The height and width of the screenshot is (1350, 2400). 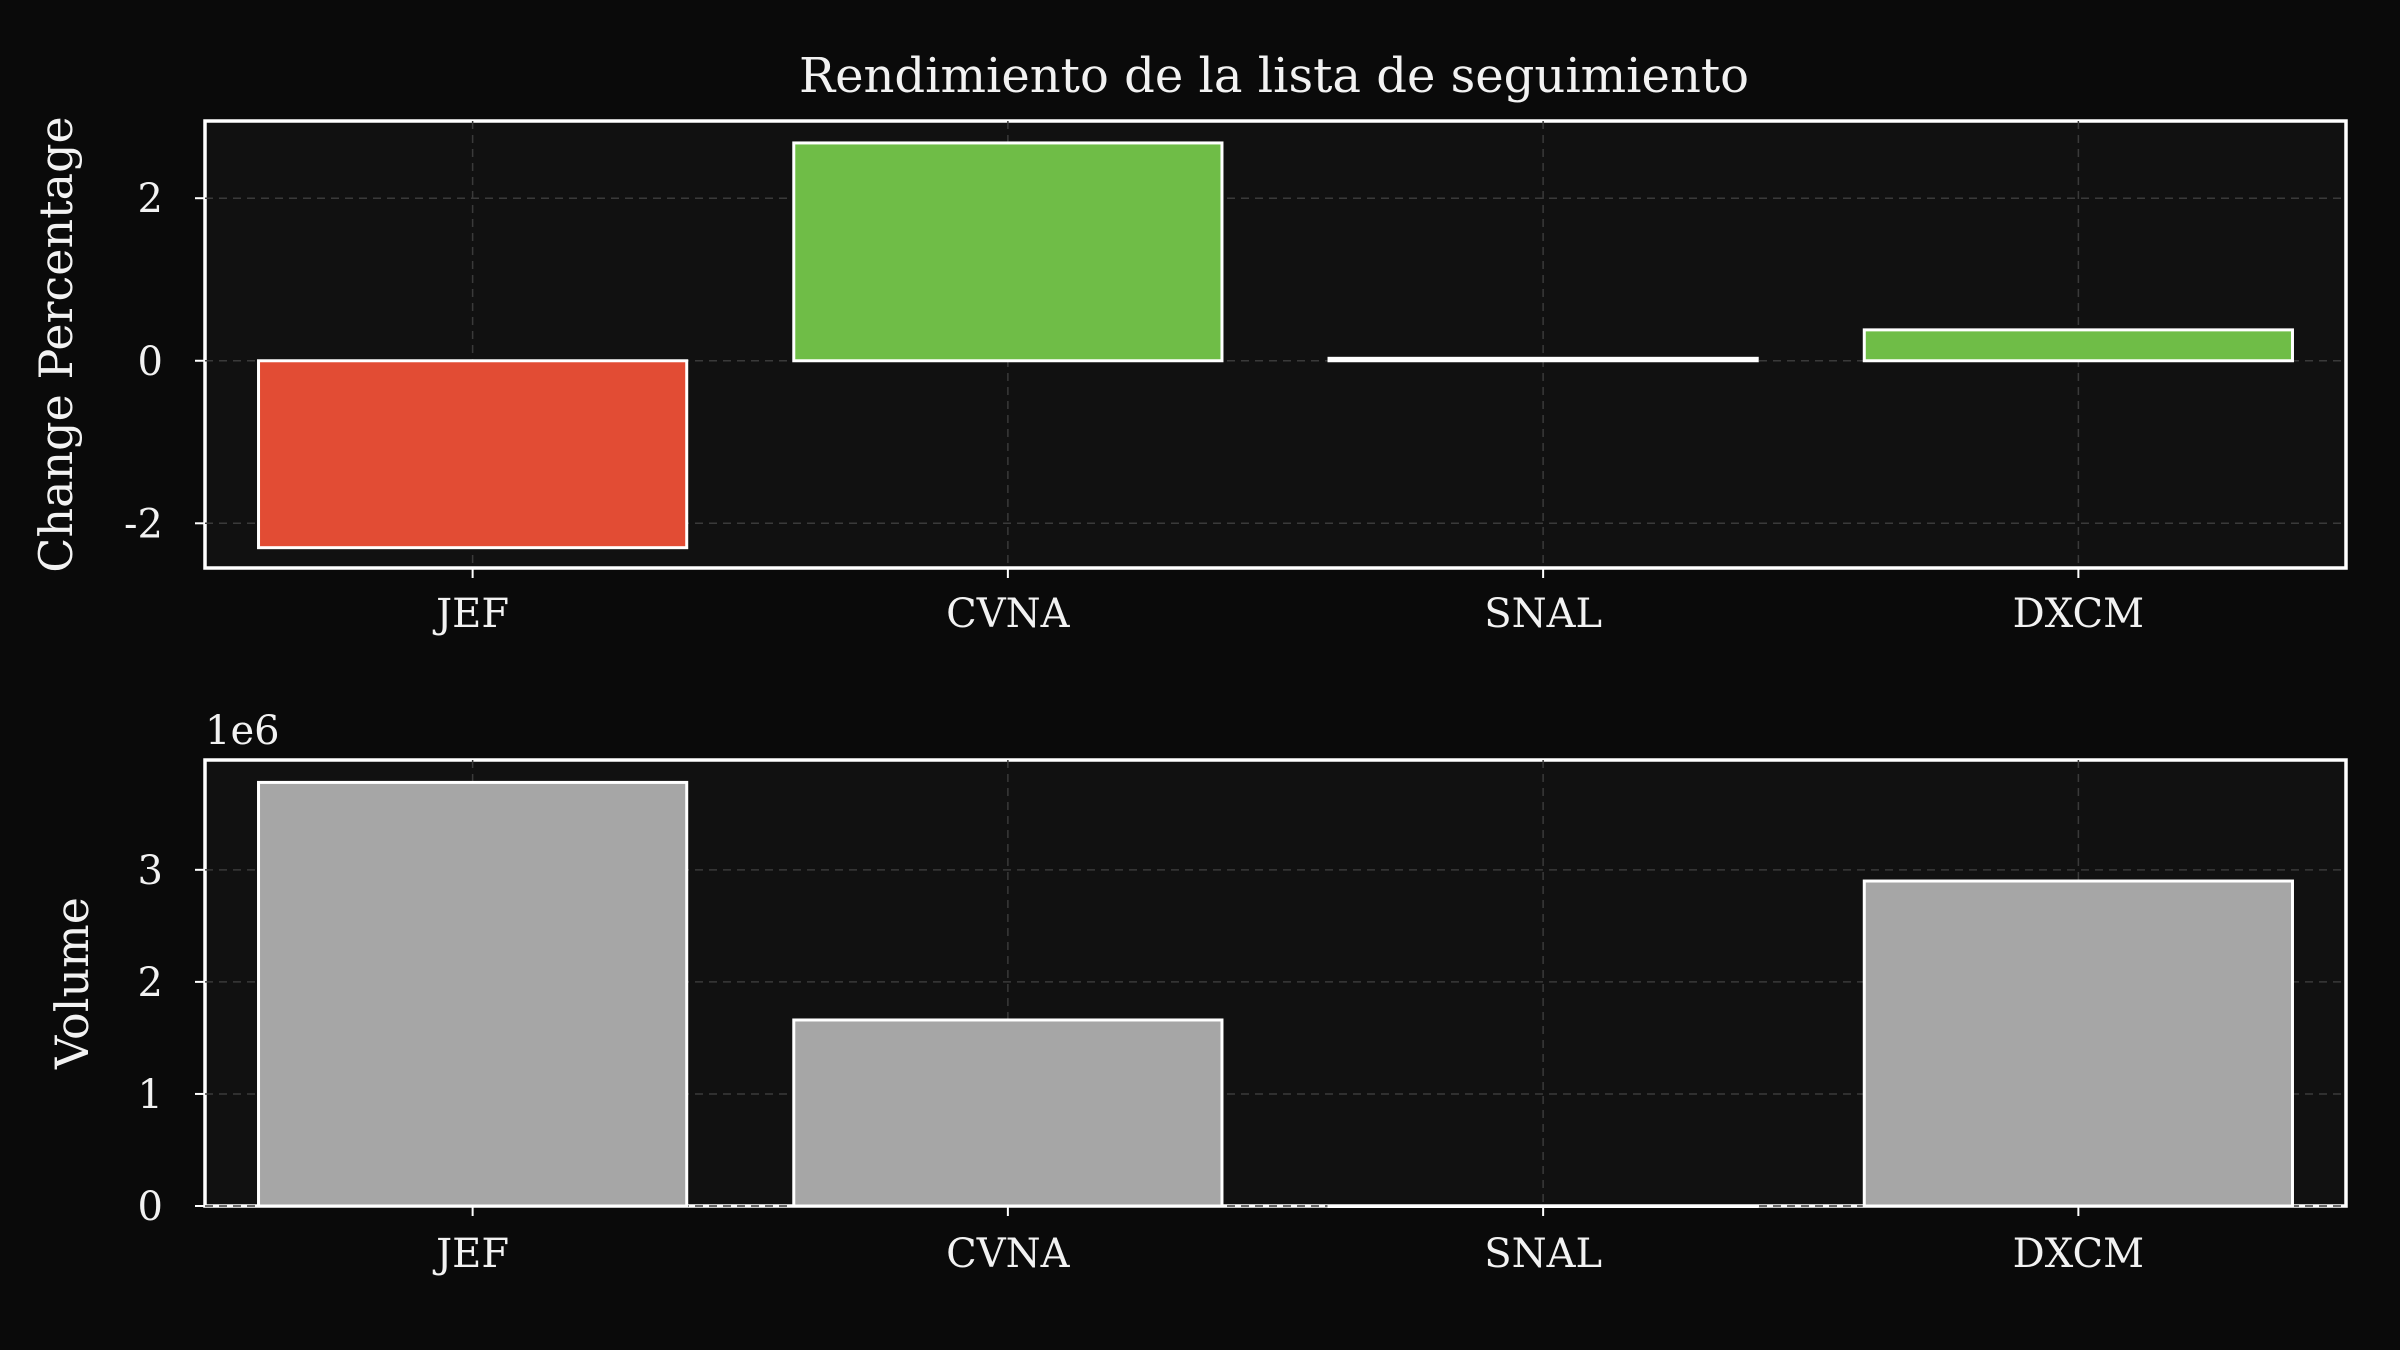 I want to click on axis-offset-label: 1e6, so click(x=242, y=731).